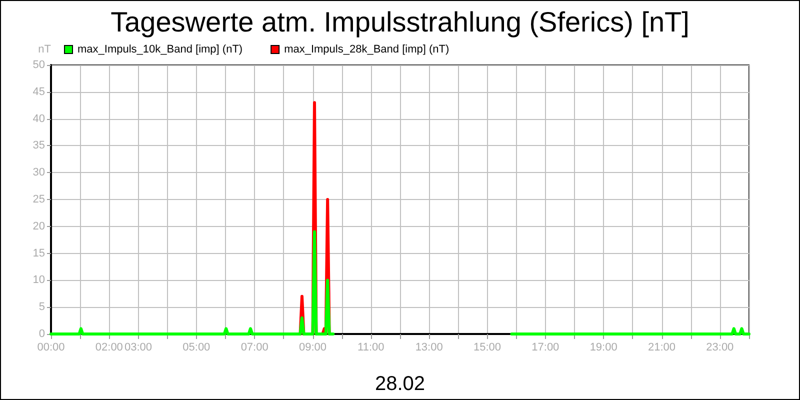 The height and width of the screenshot is (400, 800). I want to click on x-tick-label: 17:00, so click(546, 348).